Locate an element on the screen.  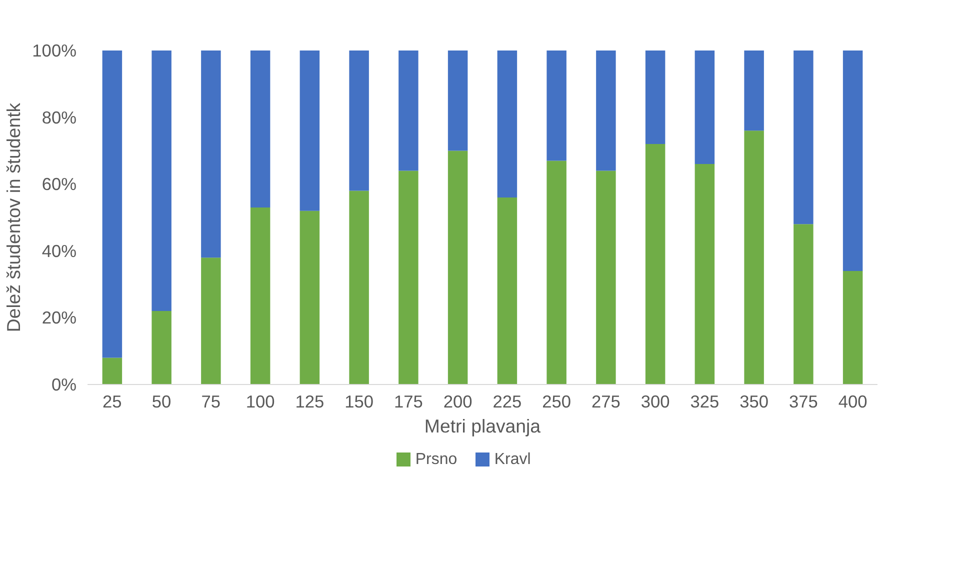
y-axis-title: Delež študentov in študentk is located at coordinates (13, 217).